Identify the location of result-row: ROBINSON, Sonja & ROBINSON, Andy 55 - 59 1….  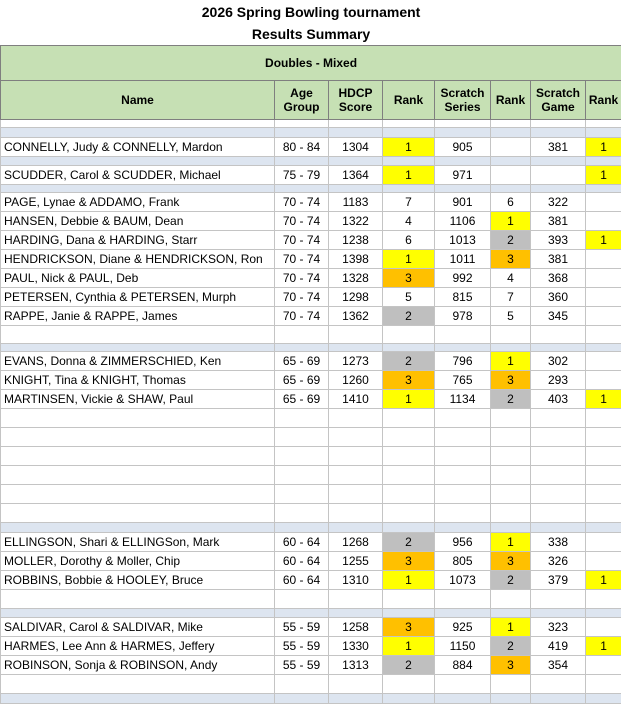
(310, 664).